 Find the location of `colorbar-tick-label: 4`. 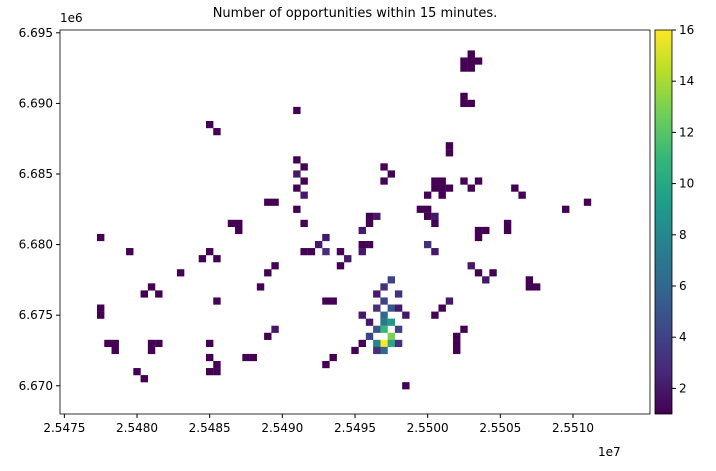

colorbar-tick-label: 4 is located at coordinates (683, 337).